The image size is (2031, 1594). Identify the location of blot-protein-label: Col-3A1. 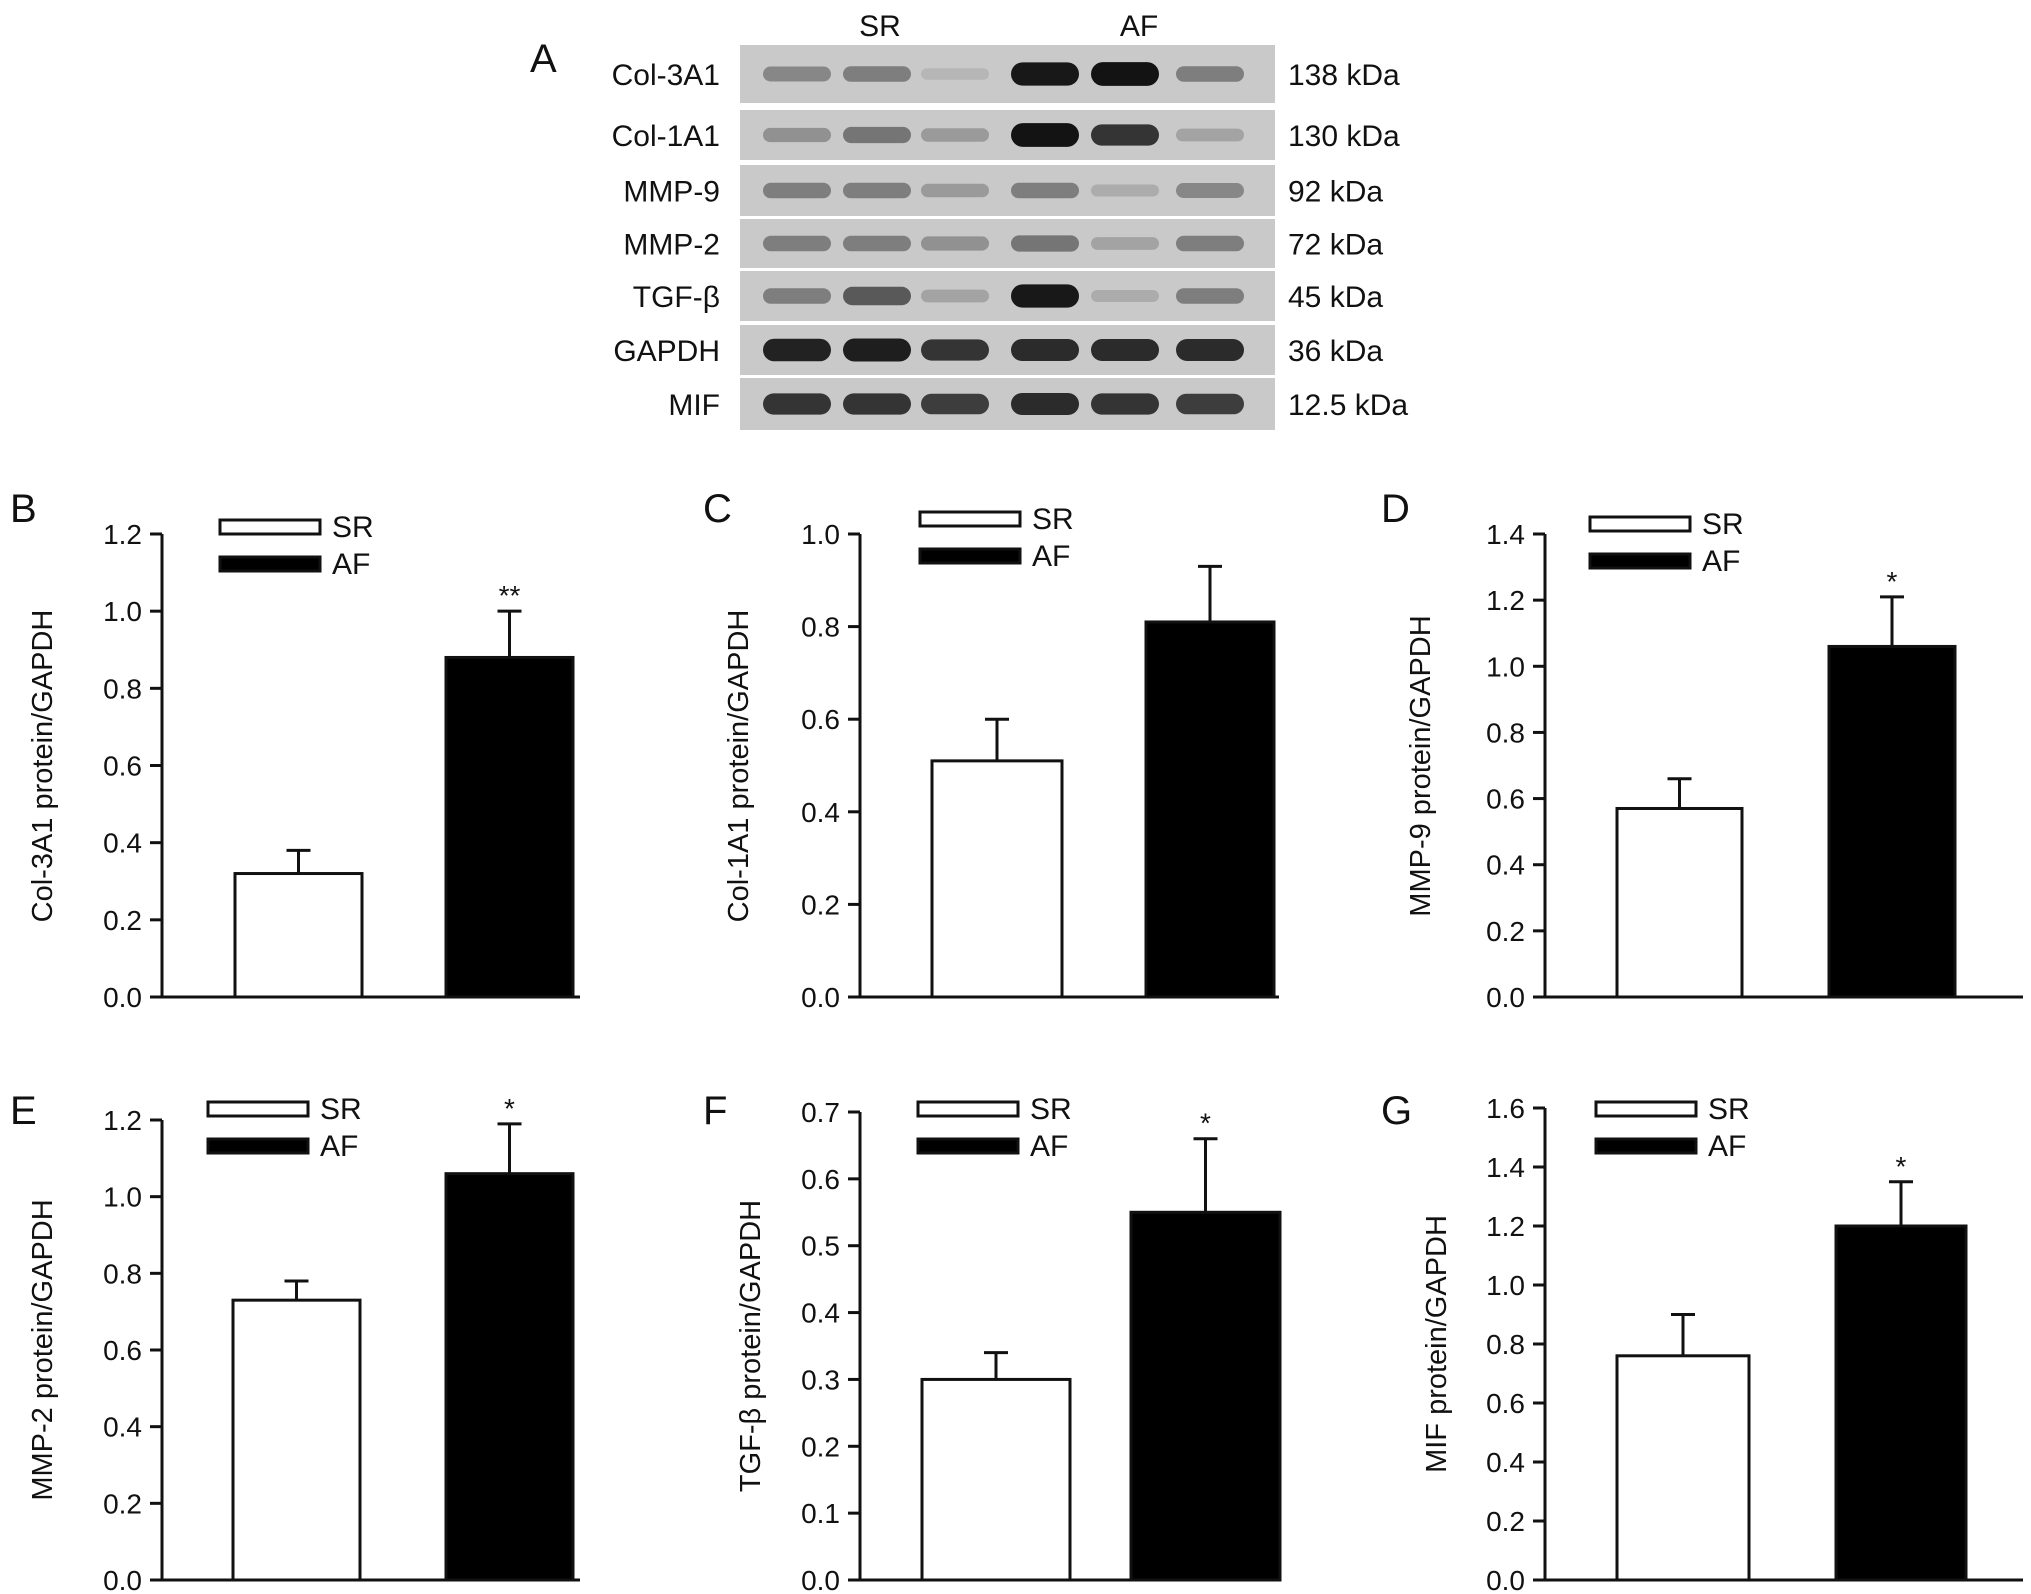
(666, 75).